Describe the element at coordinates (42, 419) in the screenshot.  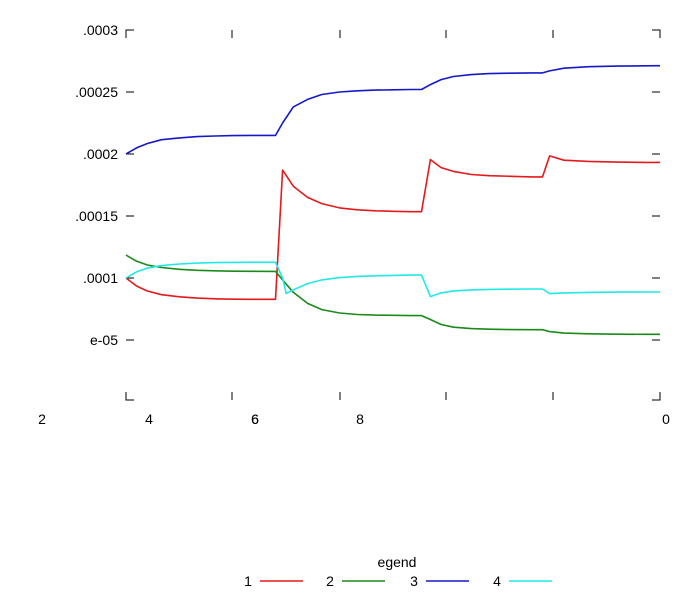
I see `x-tick-label: 2` at that location.